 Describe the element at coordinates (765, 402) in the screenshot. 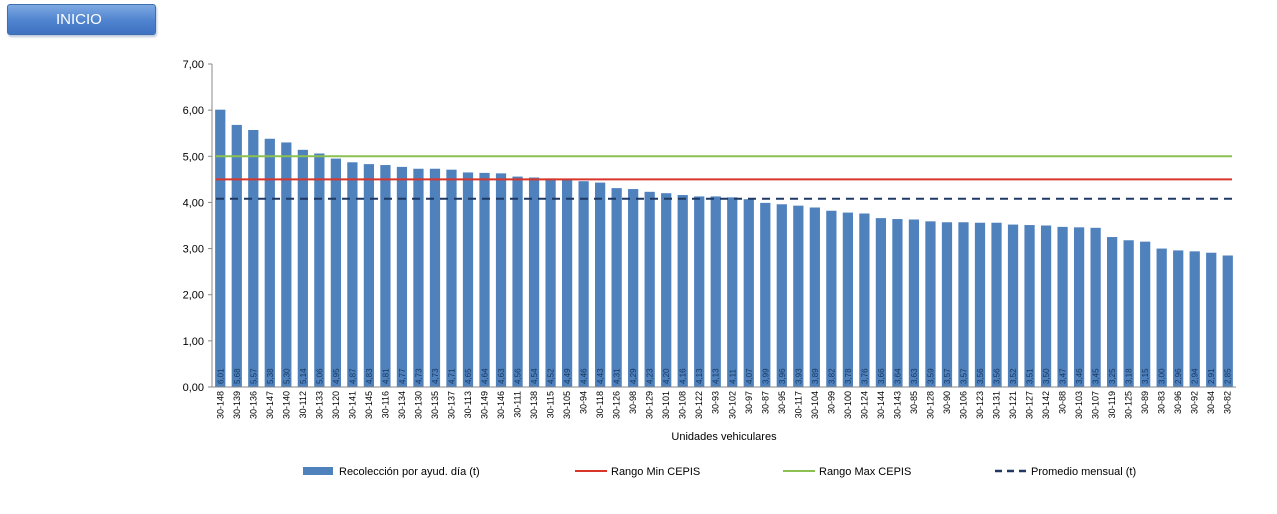

I see `x-tick-label: 30-87` at that location.